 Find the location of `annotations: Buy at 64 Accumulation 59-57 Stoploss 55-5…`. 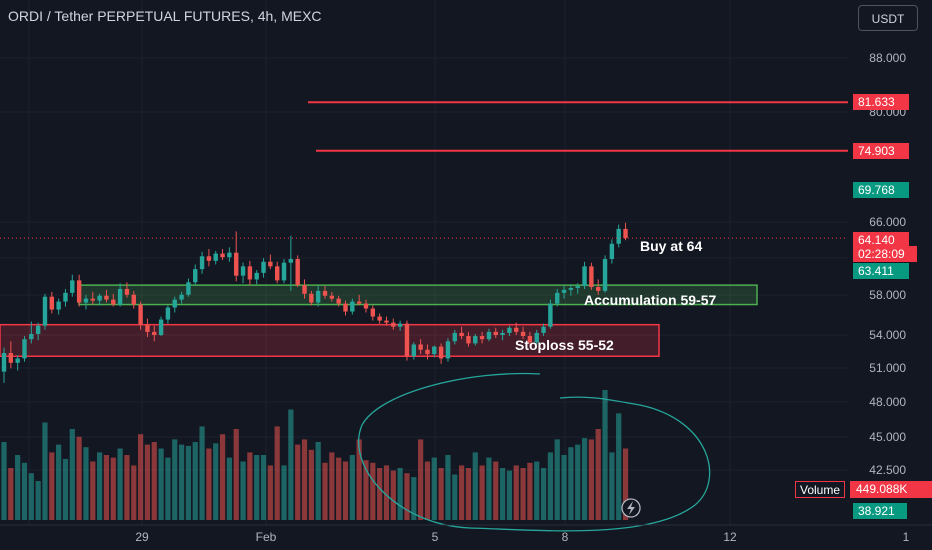

annotations: Buy at 64 Accumulation 59-57 Stoploss 55-5… is located at coordinates (615, 295).